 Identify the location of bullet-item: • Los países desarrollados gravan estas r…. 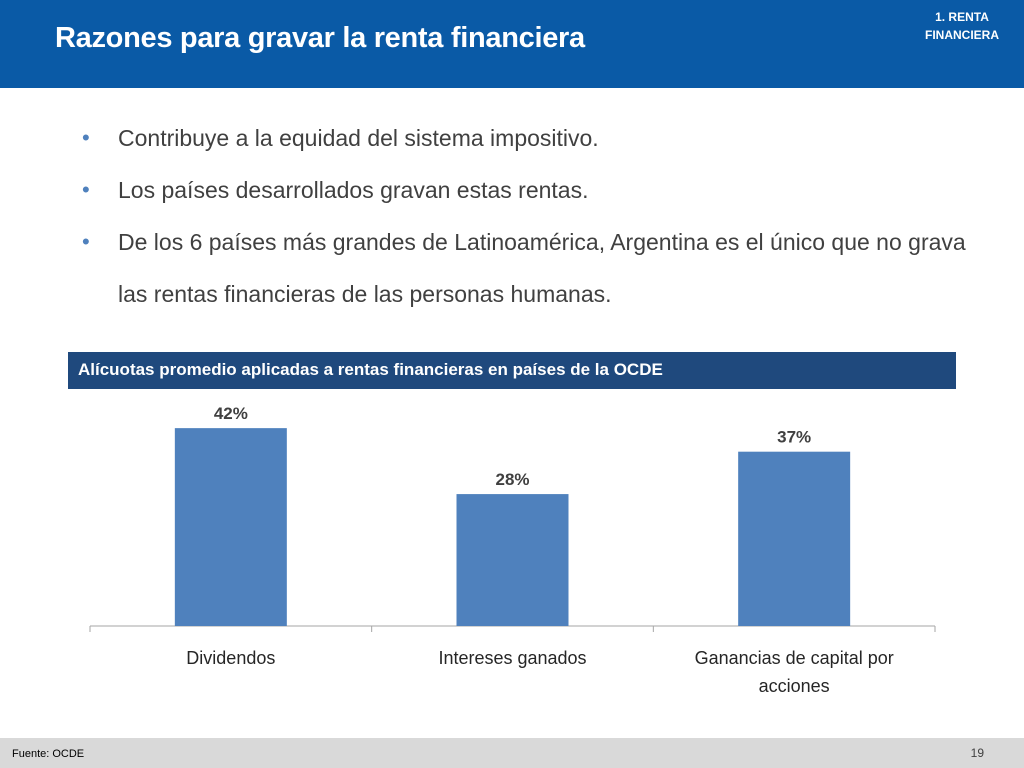
(528, 190).